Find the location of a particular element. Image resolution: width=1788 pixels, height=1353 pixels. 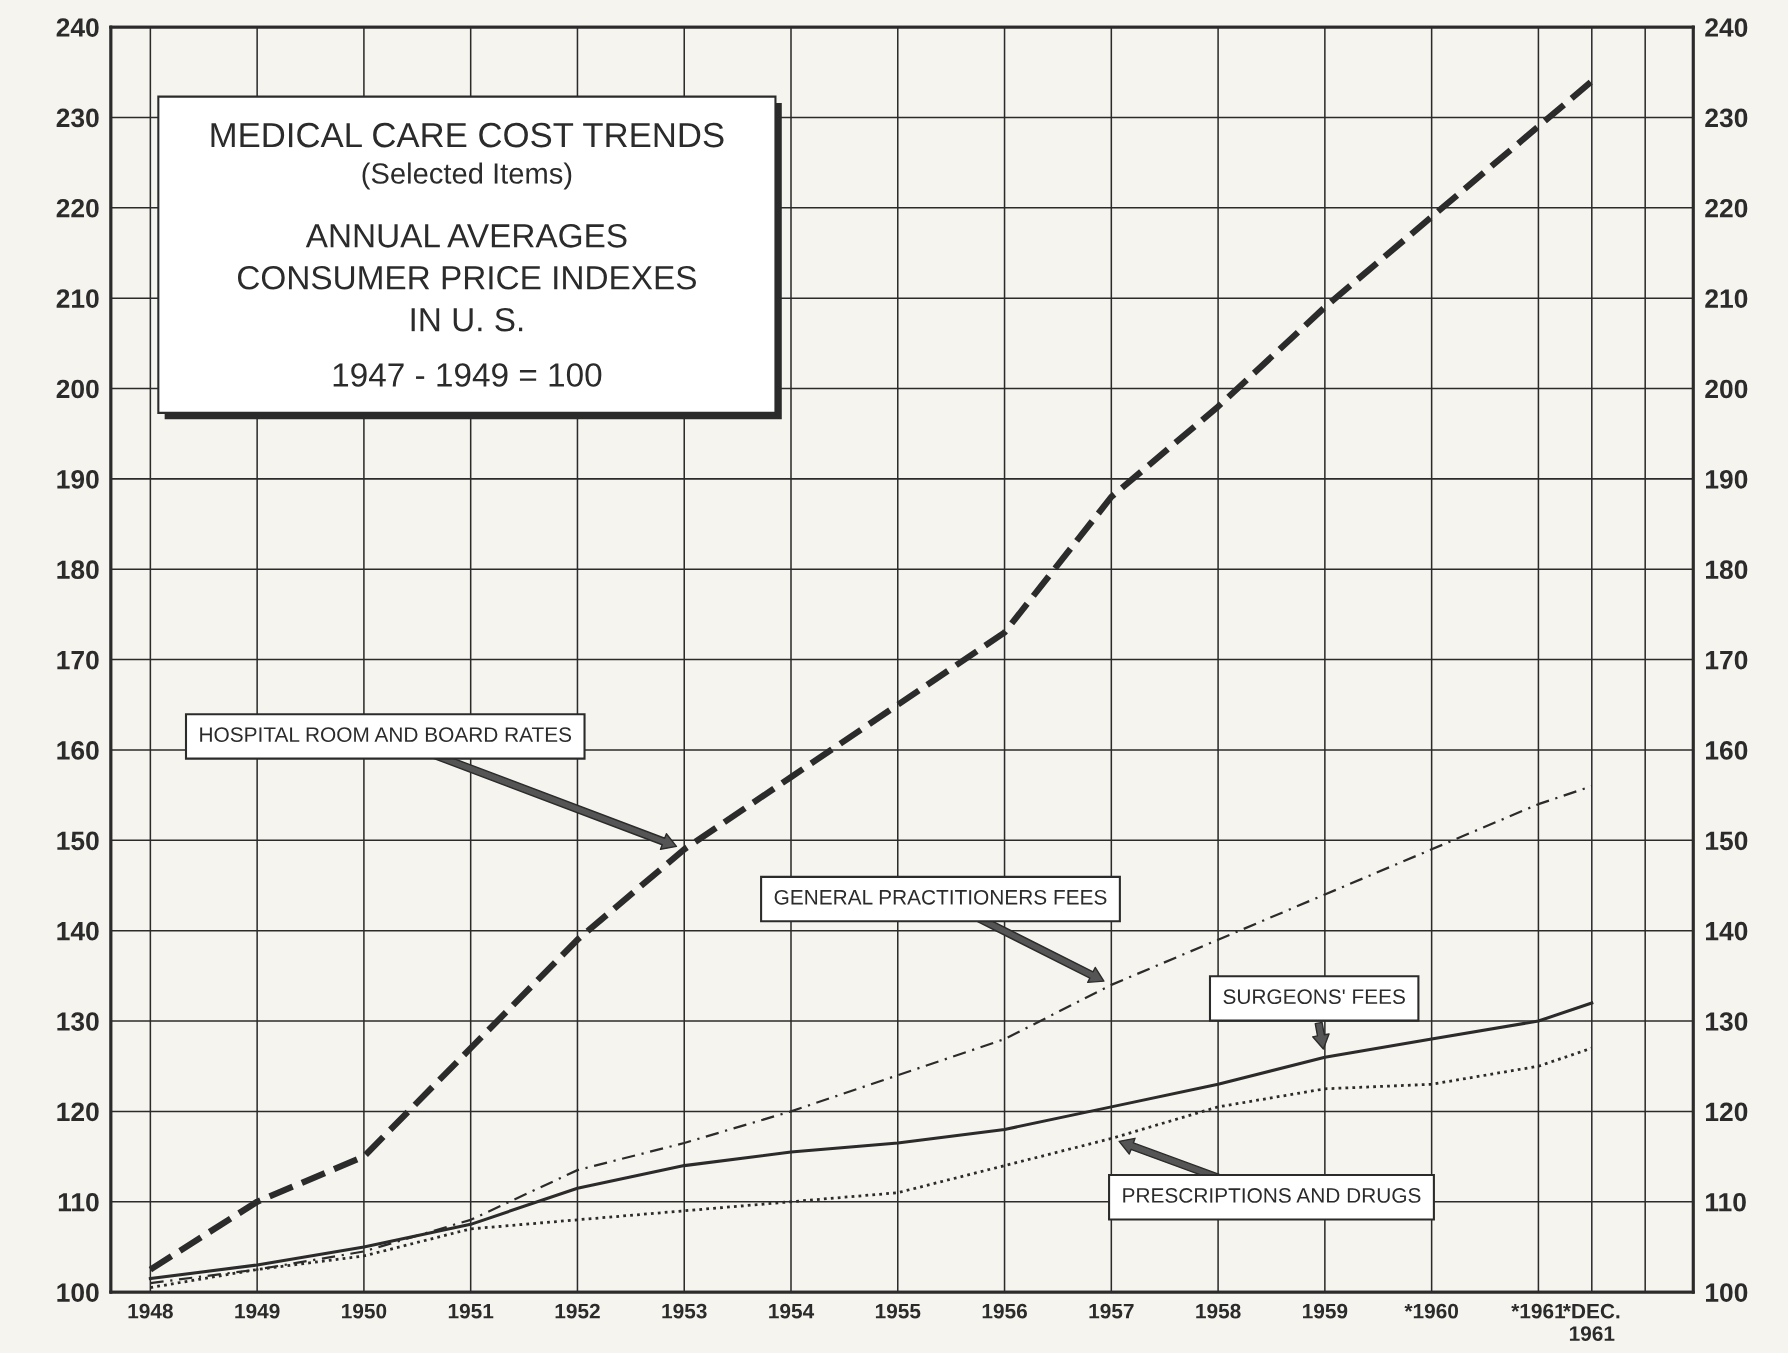

x-tick-label: 1948 is located at coordinates (150, 1311).